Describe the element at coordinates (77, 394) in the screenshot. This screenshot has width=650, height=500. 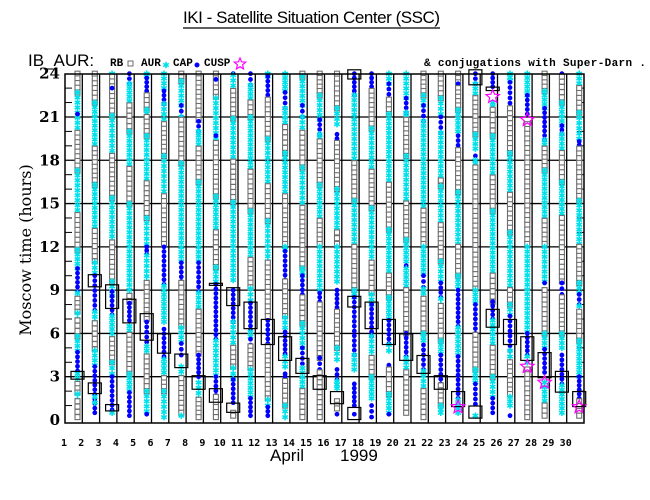
I see `aur-marker` at that location.